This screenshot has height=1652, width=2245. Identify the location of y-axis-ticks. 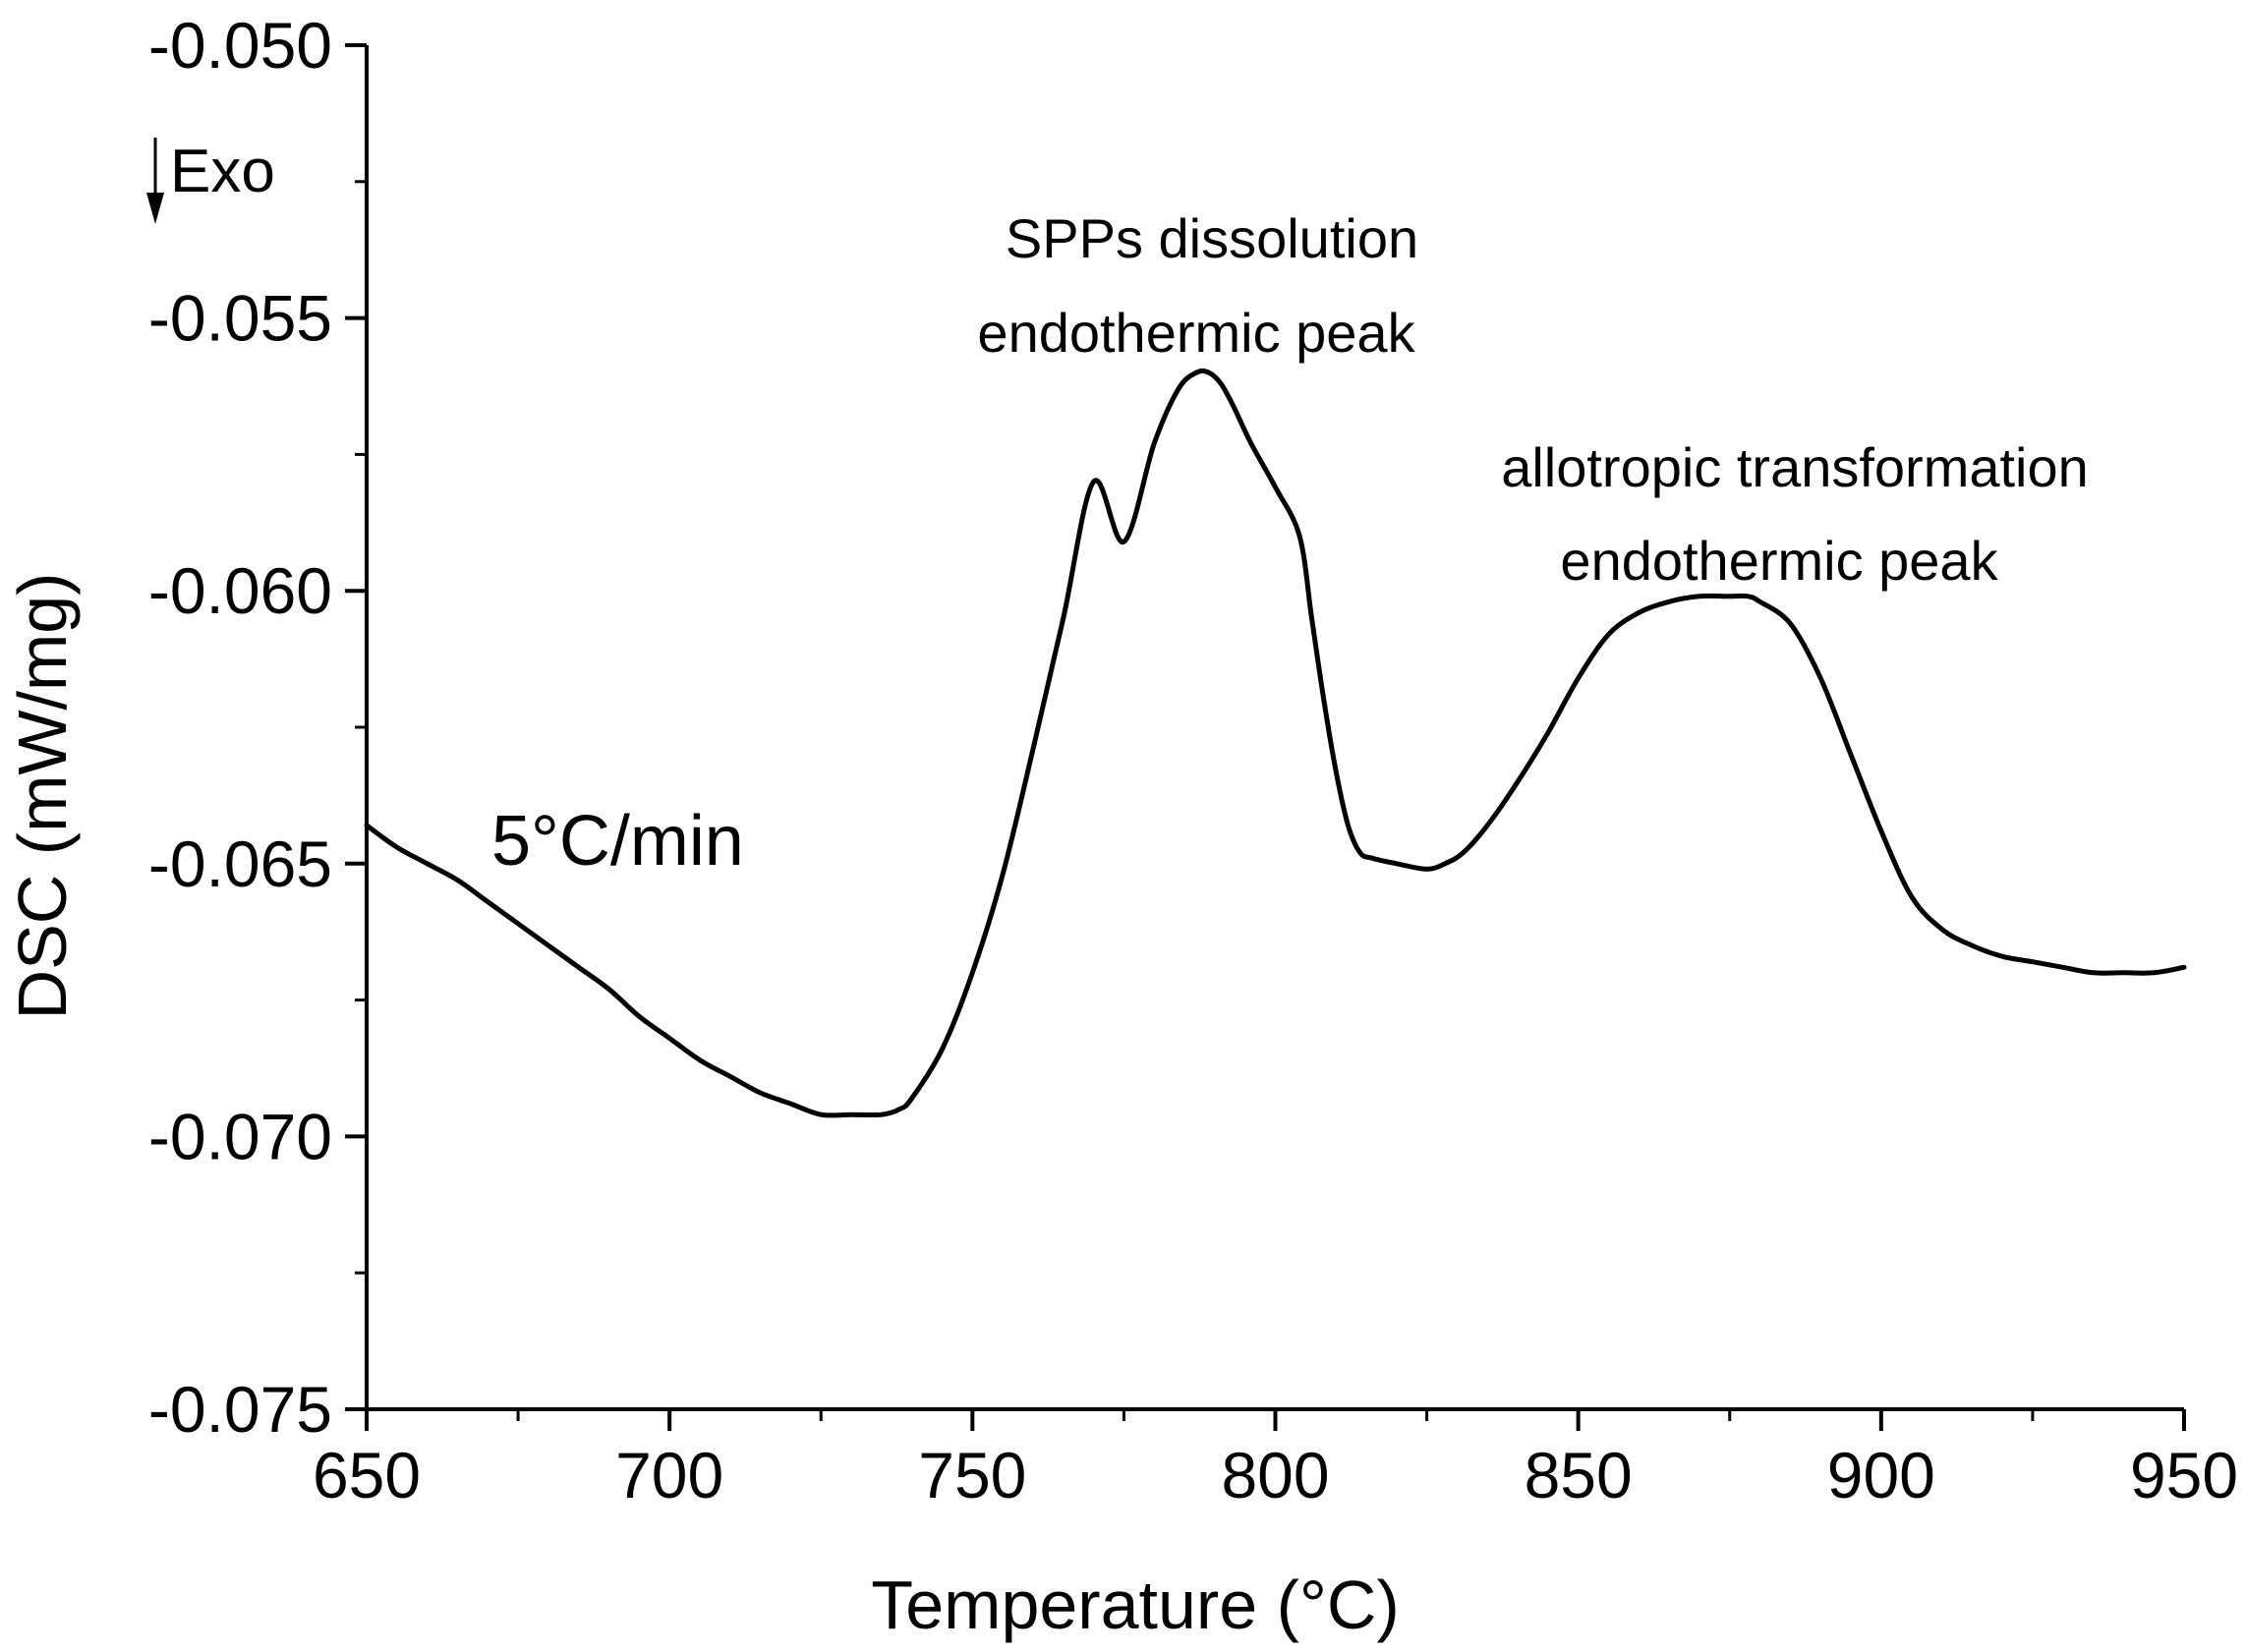
(356, 727).